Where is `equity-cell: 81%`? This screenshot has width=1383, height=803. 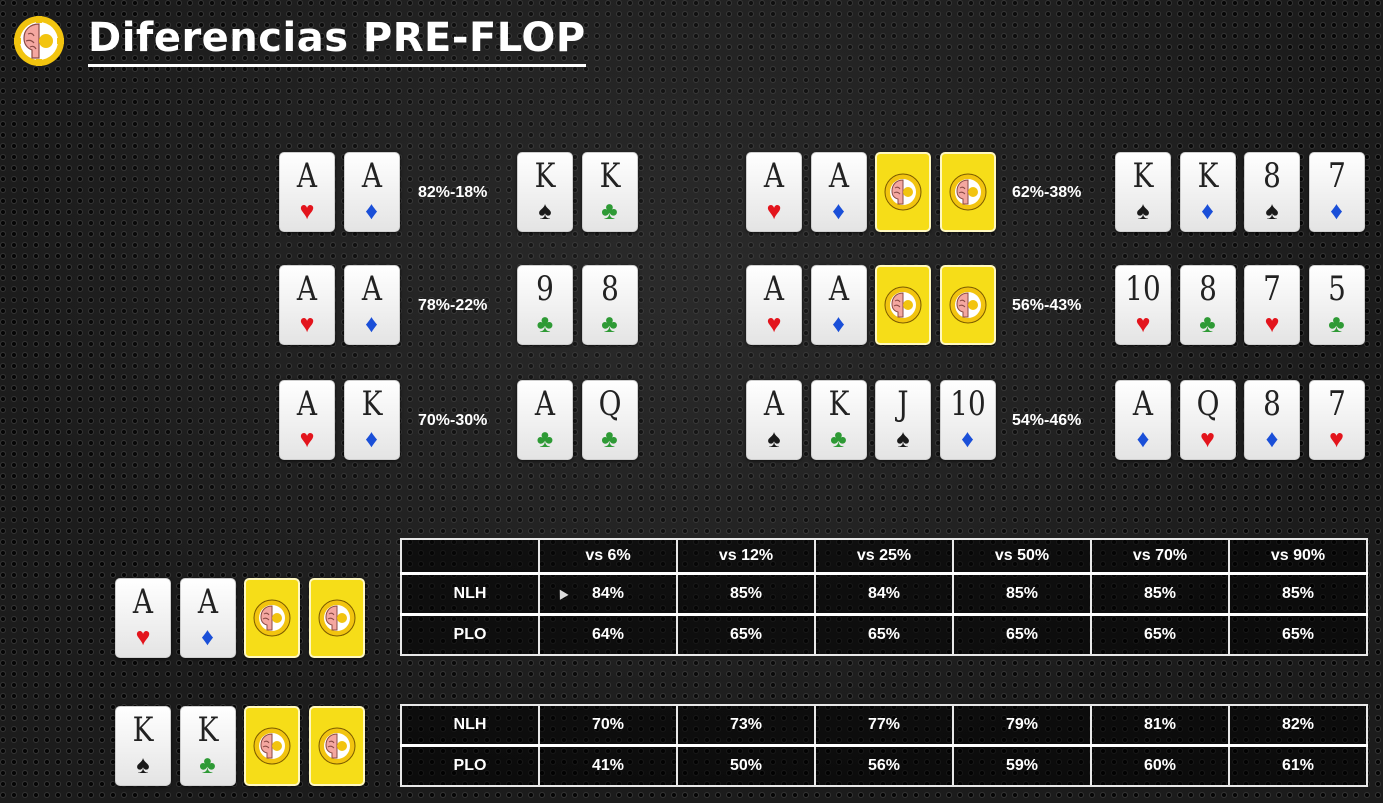 equity-cell: 81% is located at coordinates (1160, 725).